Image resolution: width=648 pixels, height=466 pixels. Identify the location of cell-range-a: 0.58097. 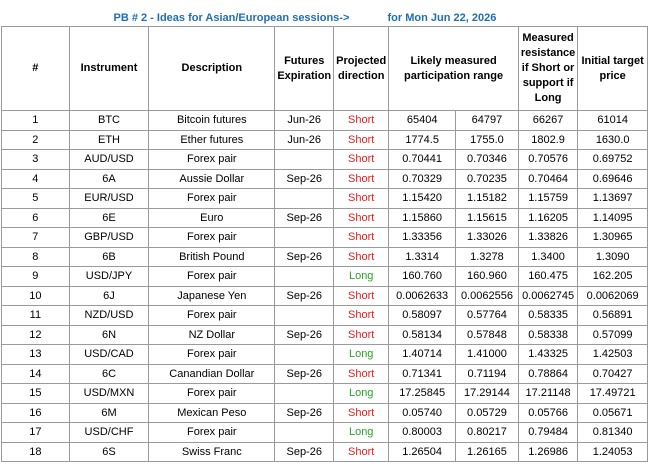
(422, 315).